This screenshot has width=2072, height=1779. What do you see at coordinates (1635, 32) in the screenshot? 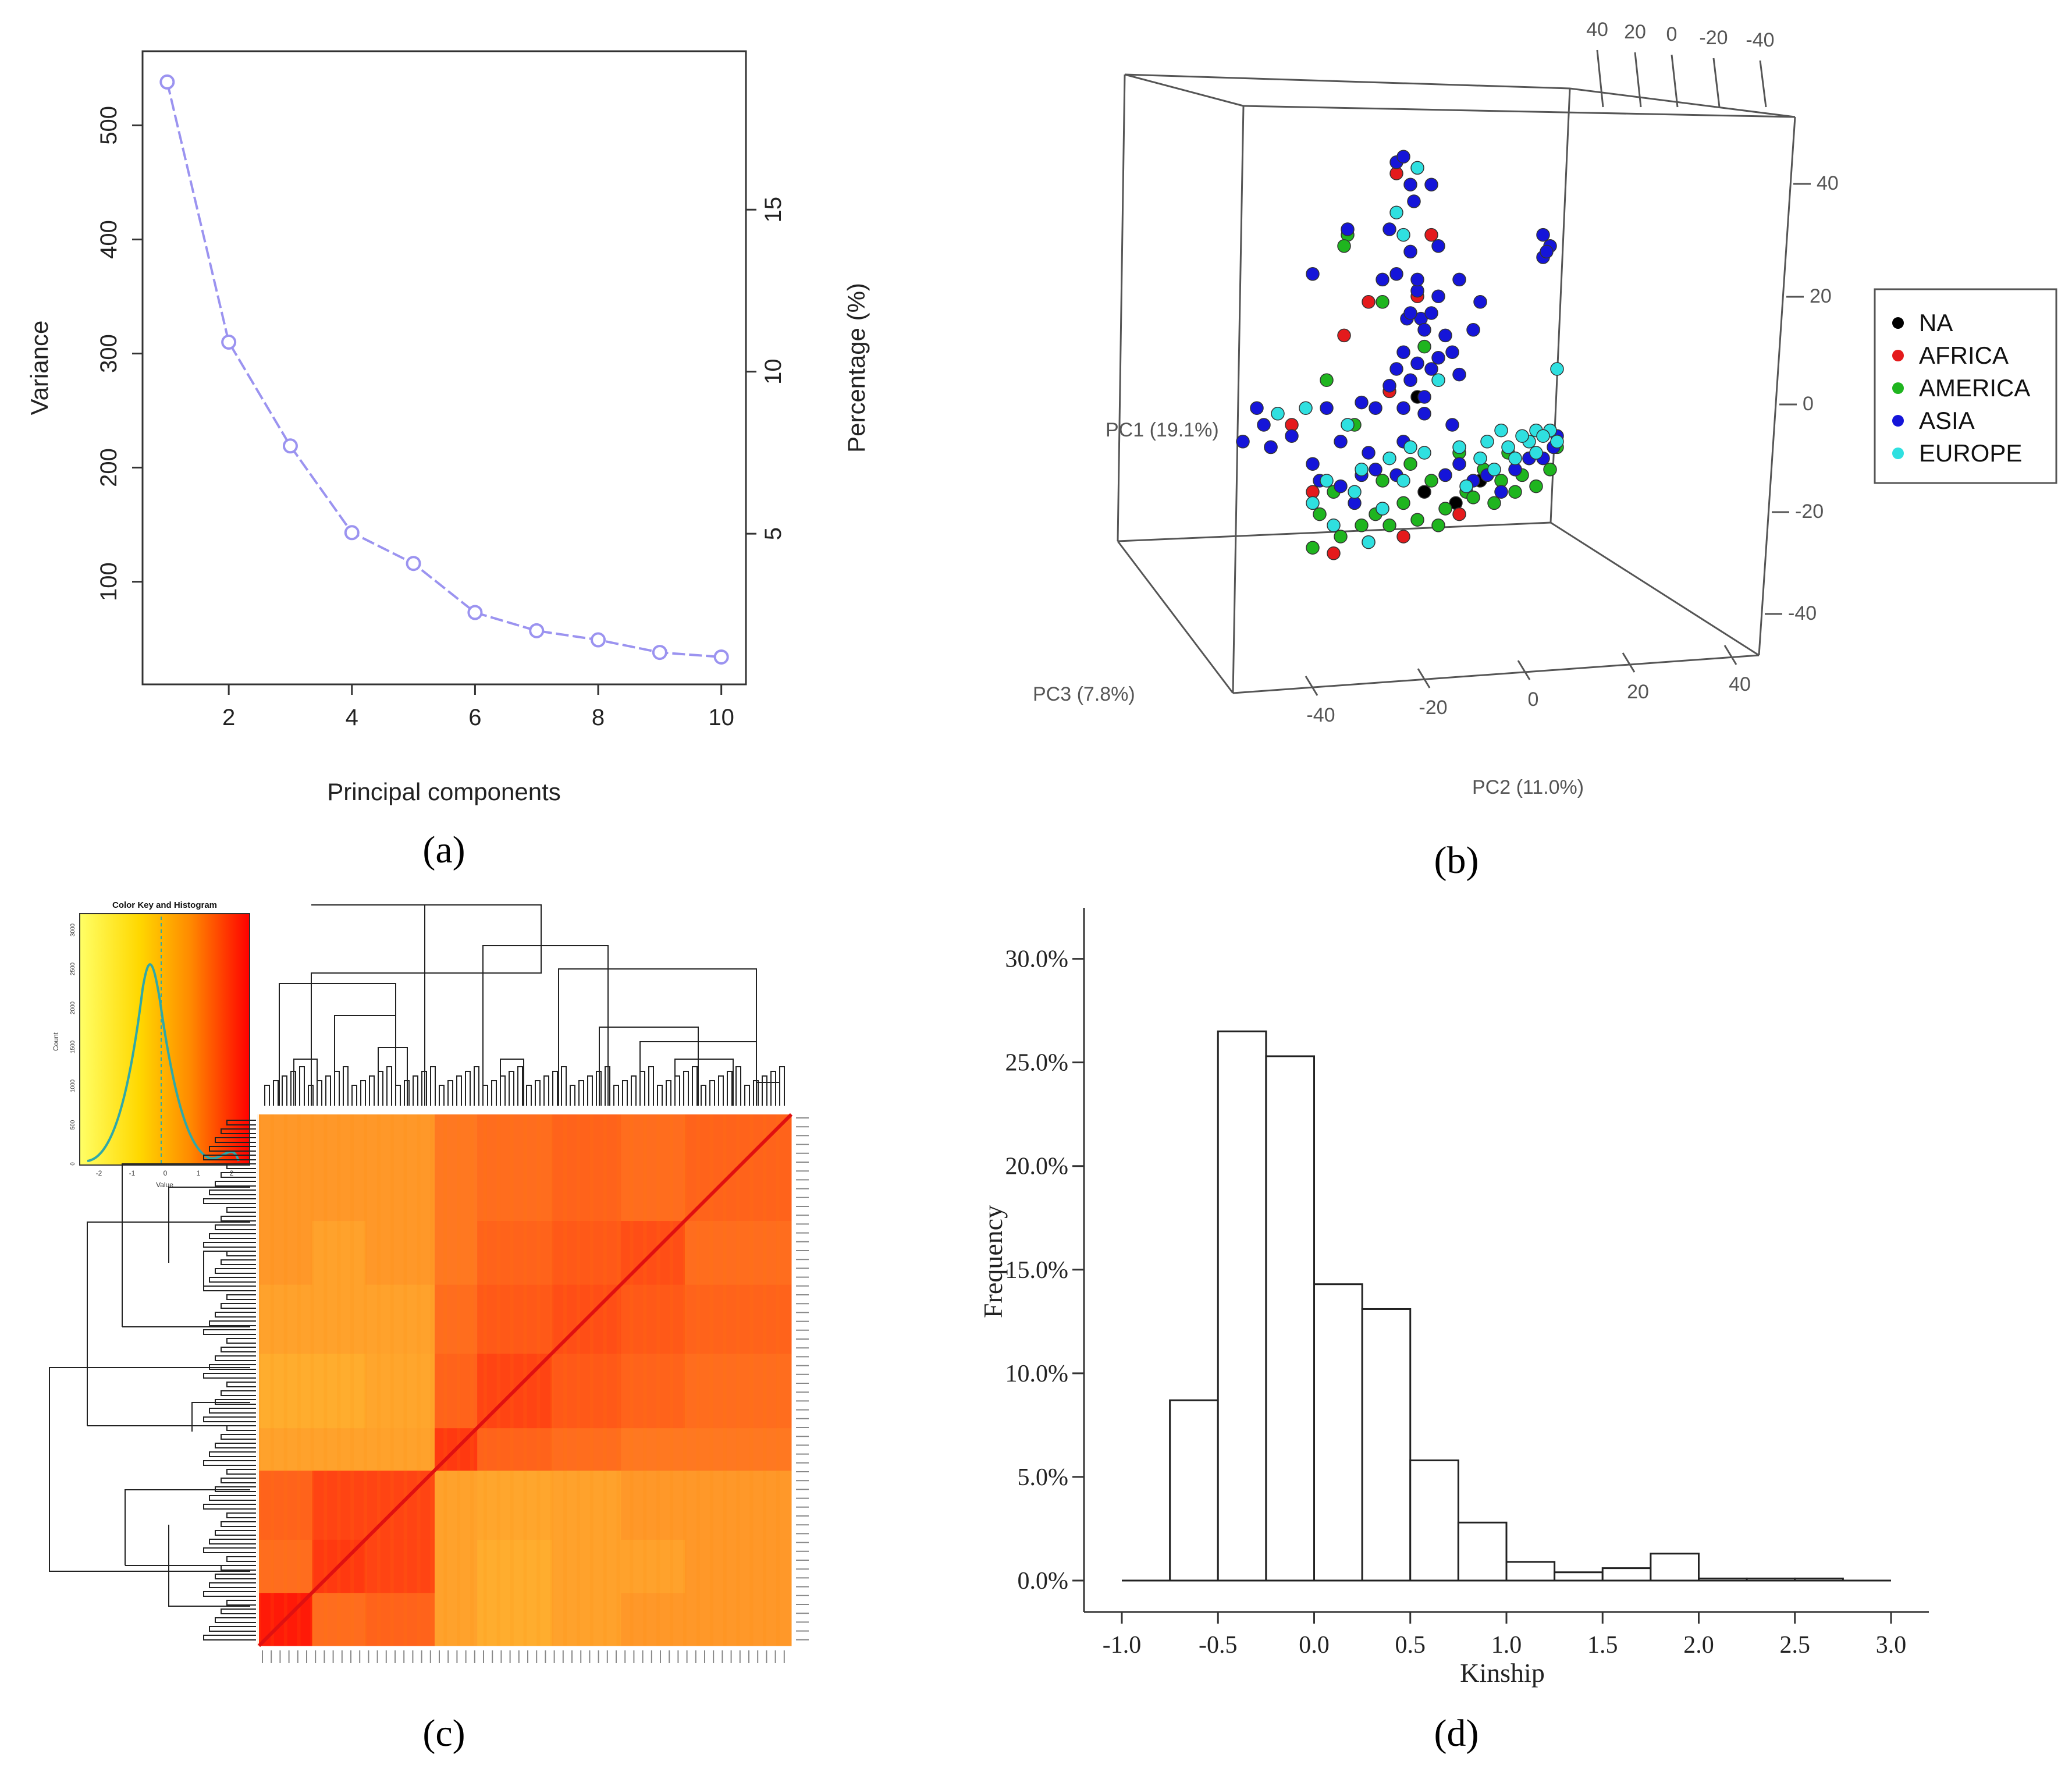
I see `pca-top-tick-label: 20` at bounding box center [1635, 32].